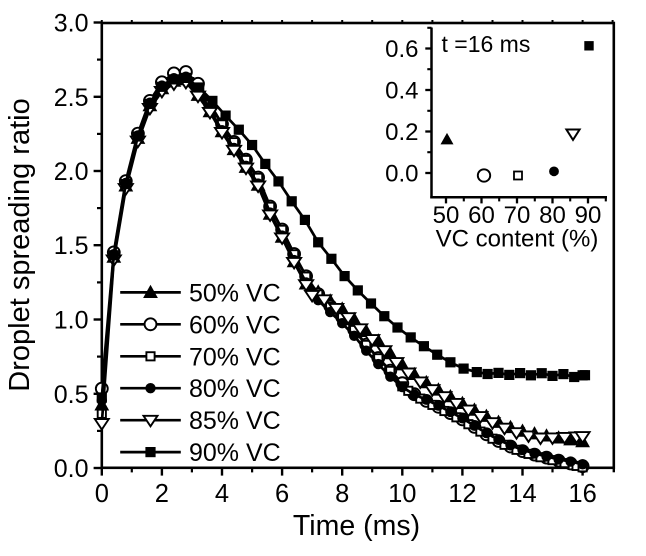  What do you see at coordinates (582, 494) in the screenshot?
I see `svg-text: 16` at bounding box center [582, 494].